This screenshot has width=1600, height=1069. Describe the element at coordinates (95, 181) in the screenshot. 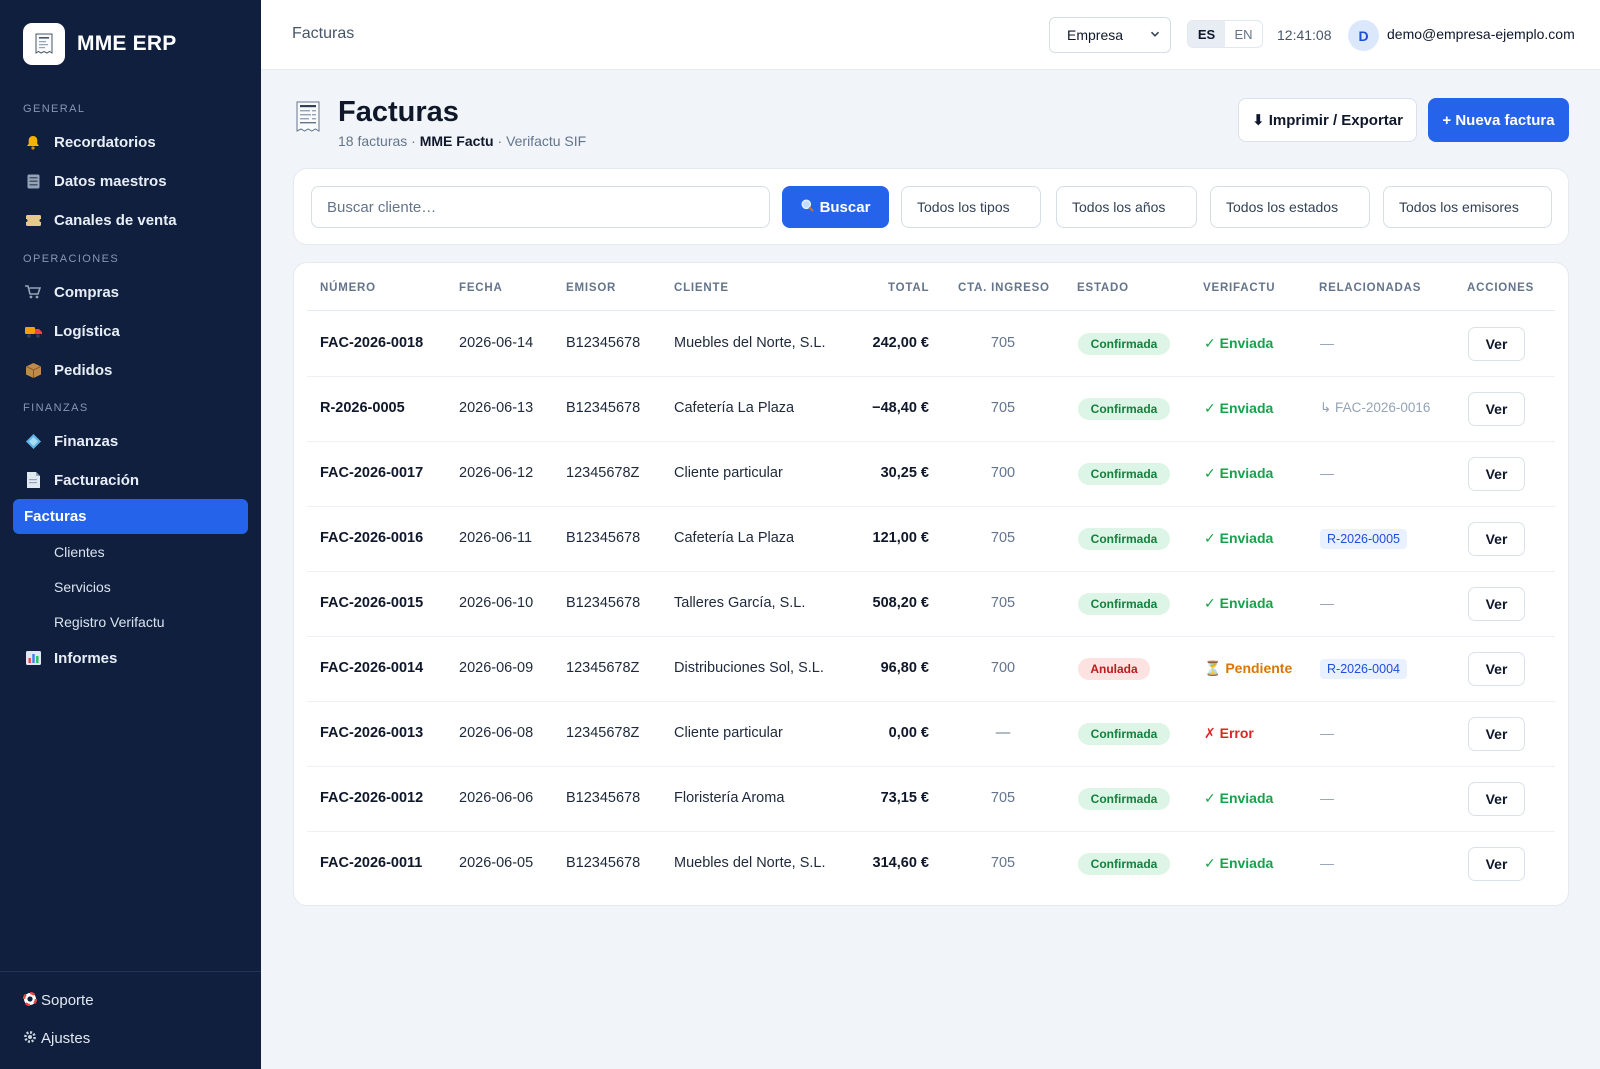

I see `sidebar-item-datos-maestros: Datos maestros` at that location.